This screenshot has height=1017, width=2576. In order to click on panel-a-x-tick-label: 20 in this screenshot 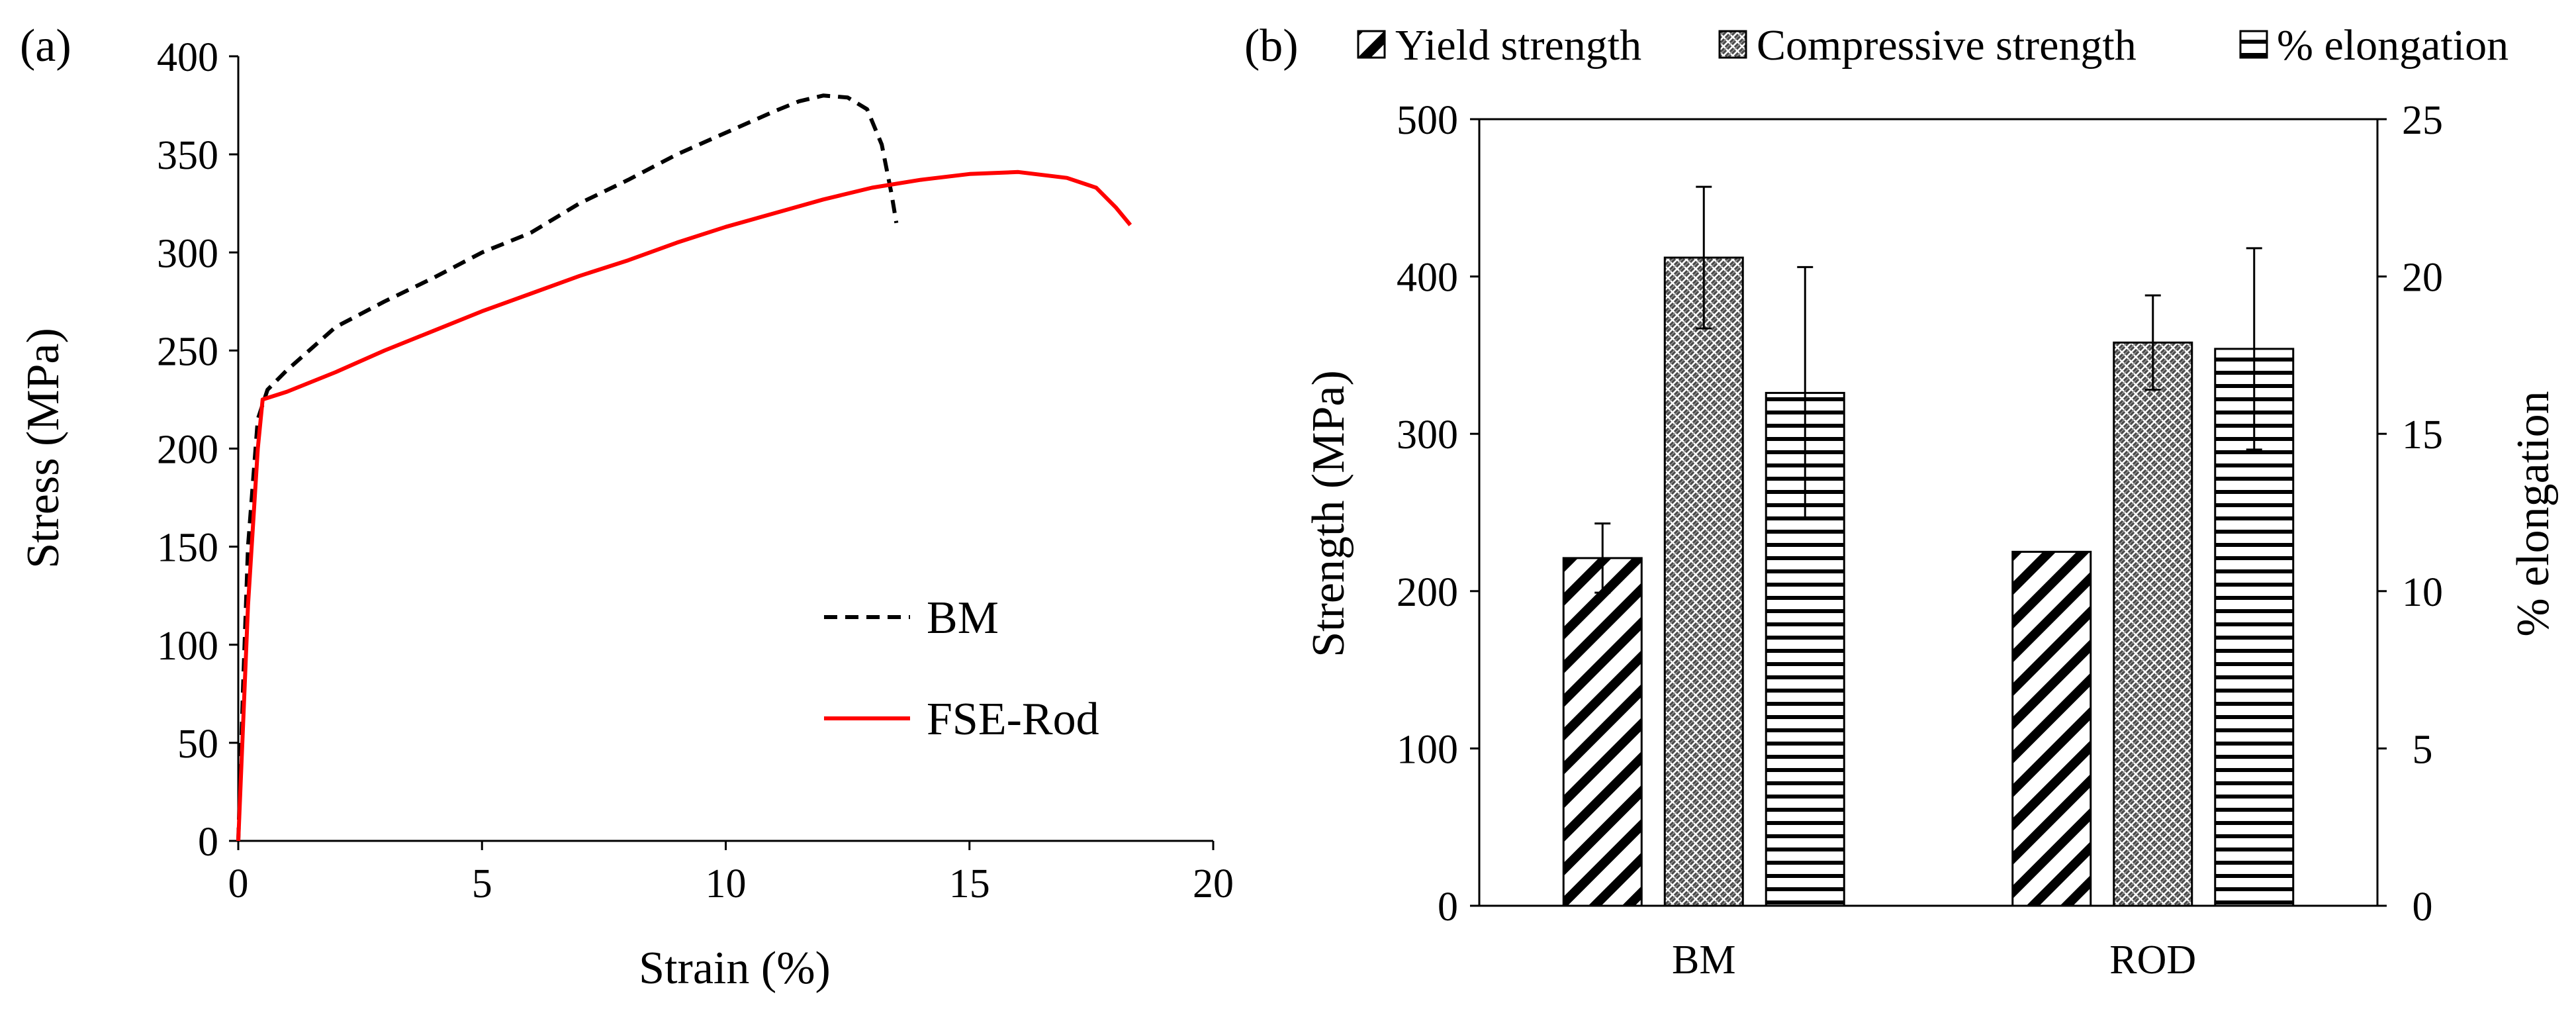, I will do `click(1213, 883)`.